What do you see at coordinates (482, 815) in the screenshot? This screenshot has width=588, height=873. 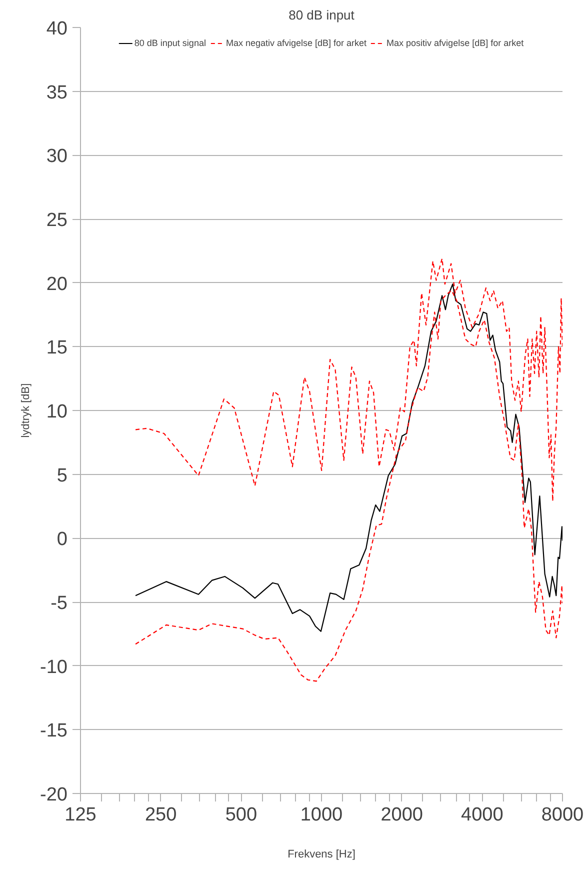 I see `x-tick-label: 4000` at bounding box center [482, 815].